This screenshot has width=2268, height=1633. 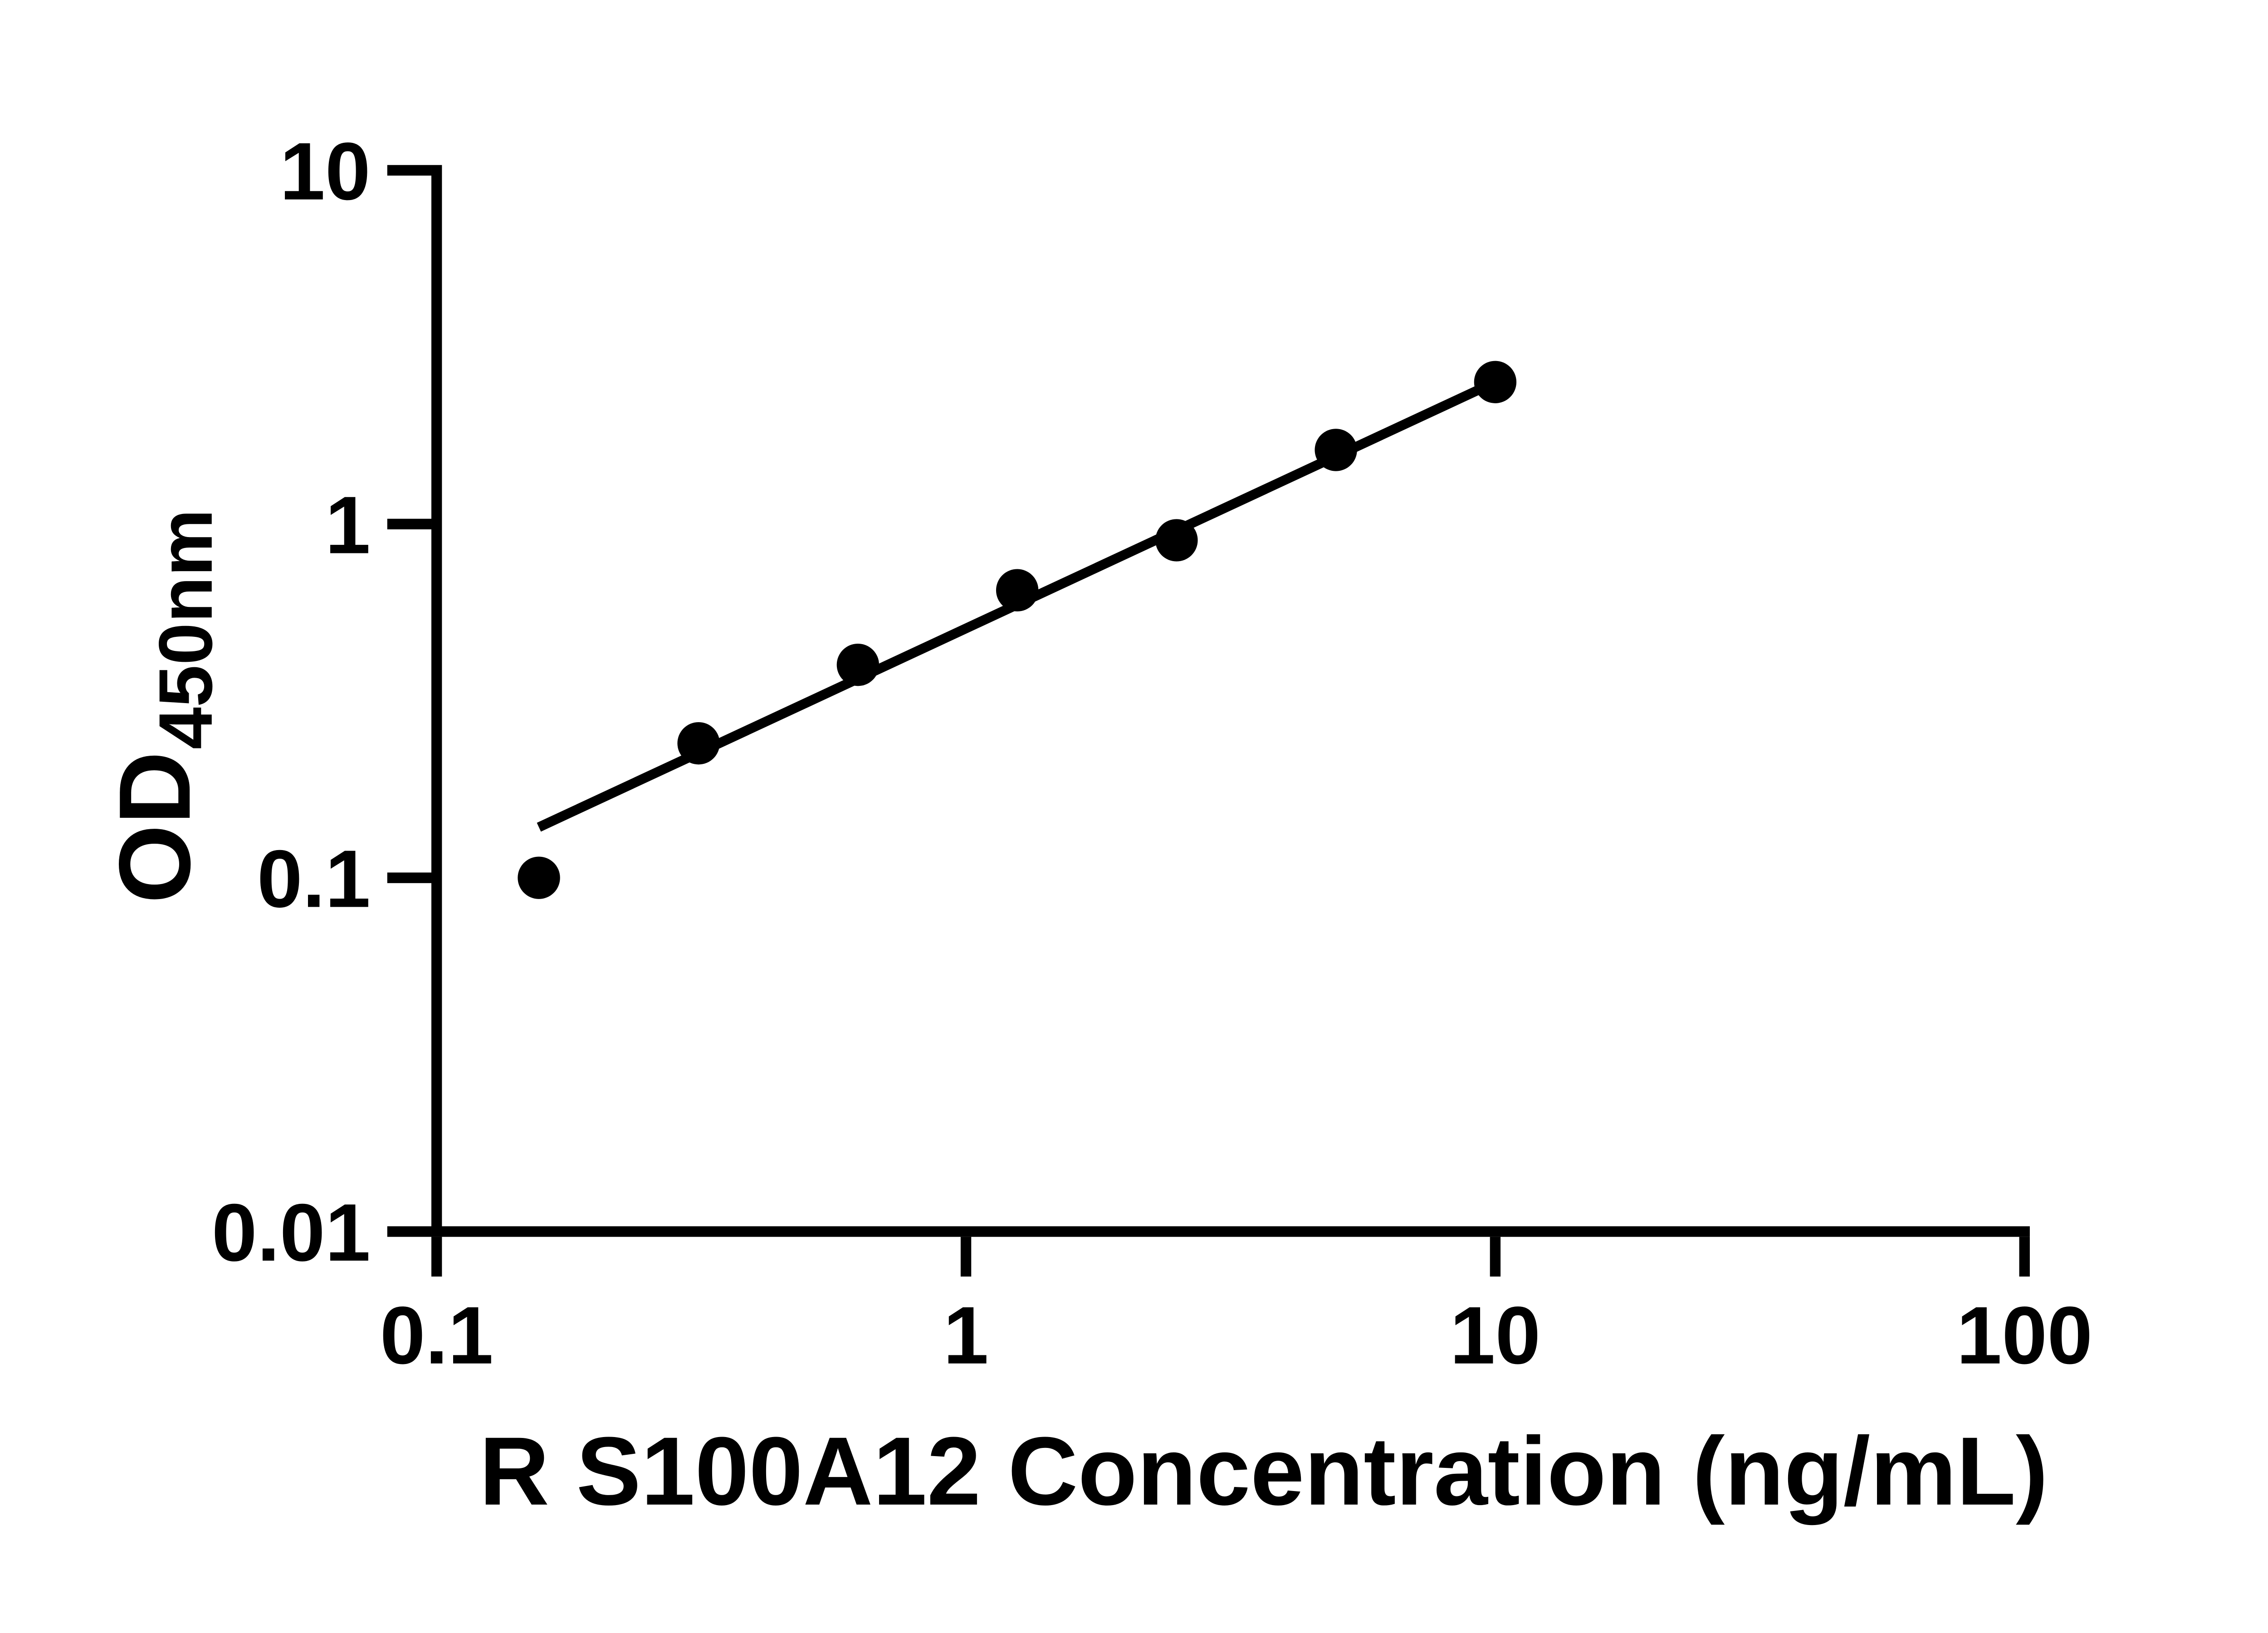 I want to click on y-tick-label: 0.01, so click(x=291, y=1232).